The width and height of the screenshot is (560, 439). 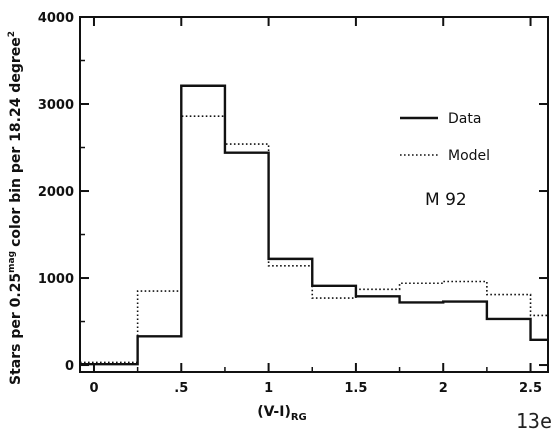 I want to click on y-tick-label: 4000, so click(x=56, y=18).